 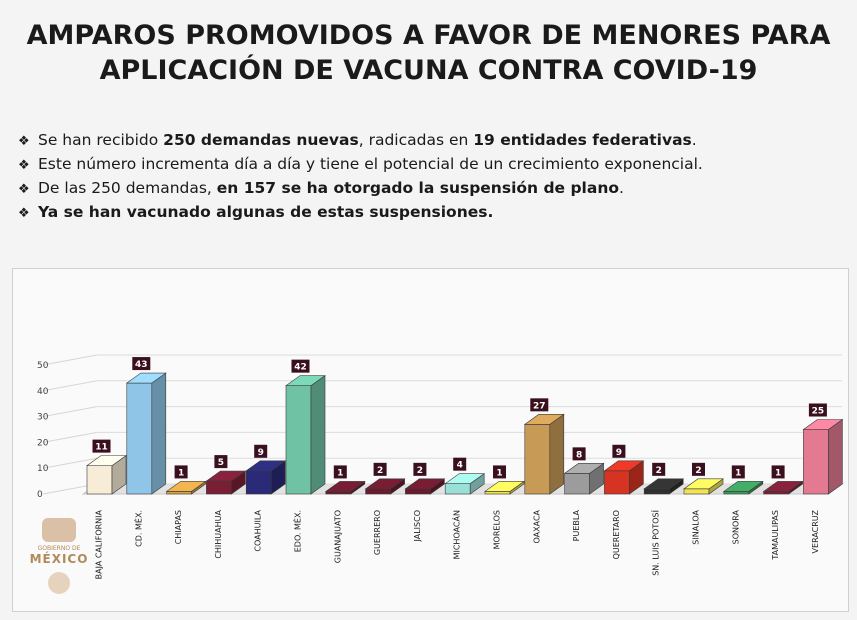 I want to click on category-label: QUERETARO, so click(x=616, y=534).